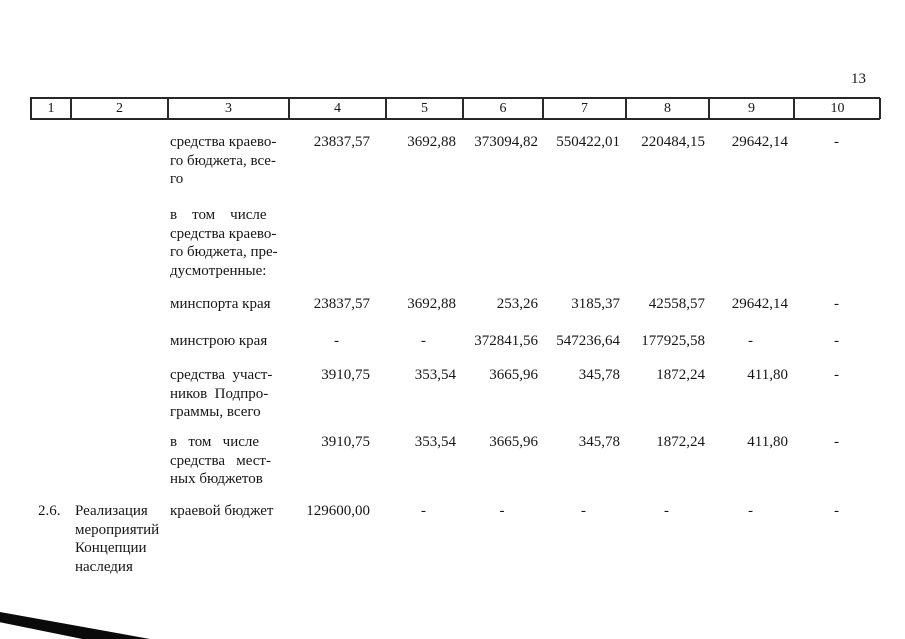 The image size is (905, 639). What do you see at coordinates (75, 625) in the screenshot?
I see `scan-corner-artifact` at bounding box center [75, 625].